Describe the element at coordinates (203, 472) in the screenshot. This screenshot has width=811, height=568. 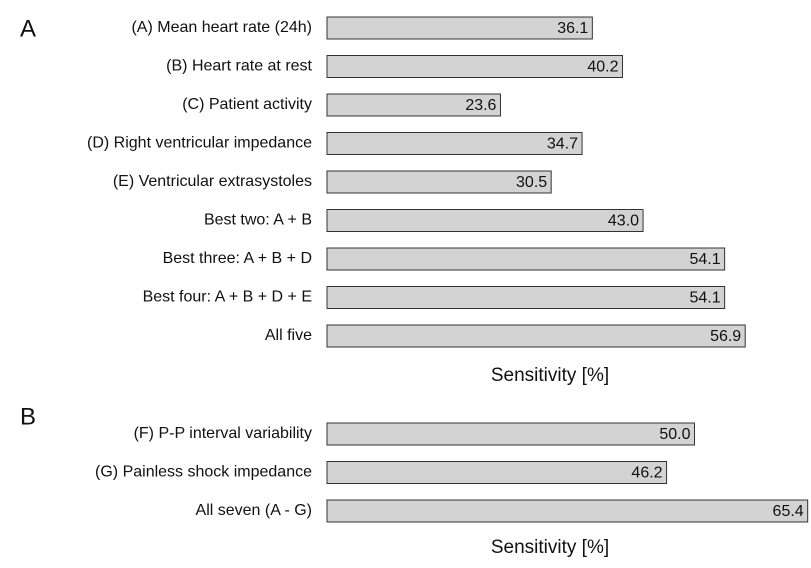
I see `category-label: (G) Painless shock impedance` at that location.